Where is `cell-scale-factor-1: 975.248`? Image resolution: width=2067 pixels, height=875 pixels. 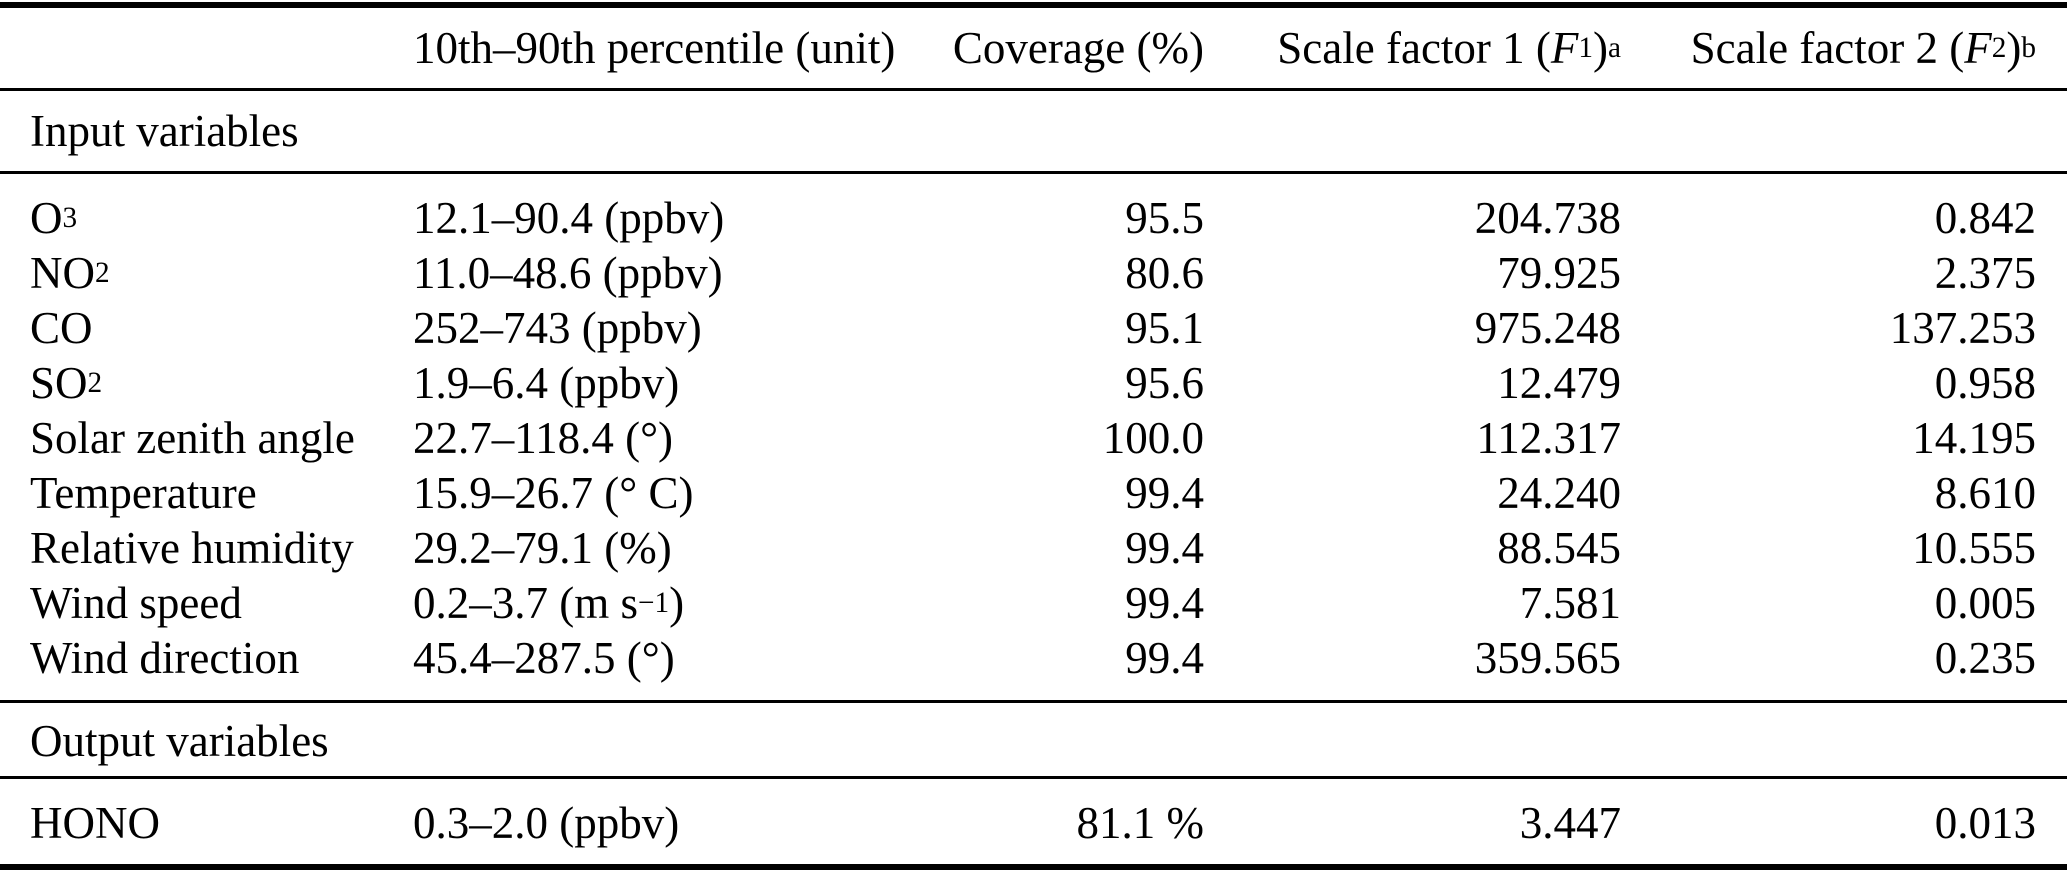 cell-scale-factor-1: 975.248 is located at coordinates (1547, 327).